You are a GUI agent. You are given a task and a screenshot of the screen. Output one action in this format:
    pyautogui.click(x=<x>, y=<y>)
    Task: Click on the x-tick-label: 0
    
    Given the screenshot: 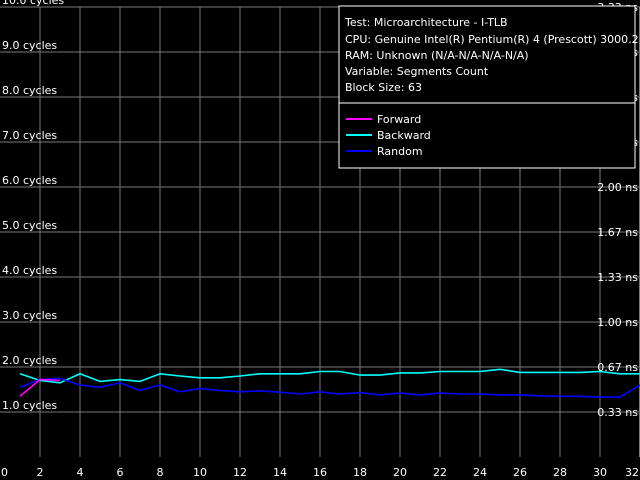 What is the action you would take?
    pyautogui.click(x=4, y=472)
    